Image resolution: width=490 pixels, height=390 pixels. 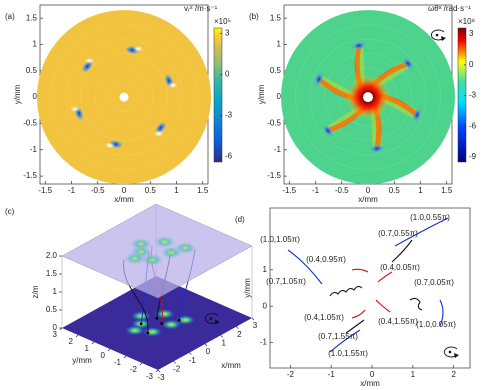 I want to click on annotation: (1.0,1.05π), so click(x=280, y=239).